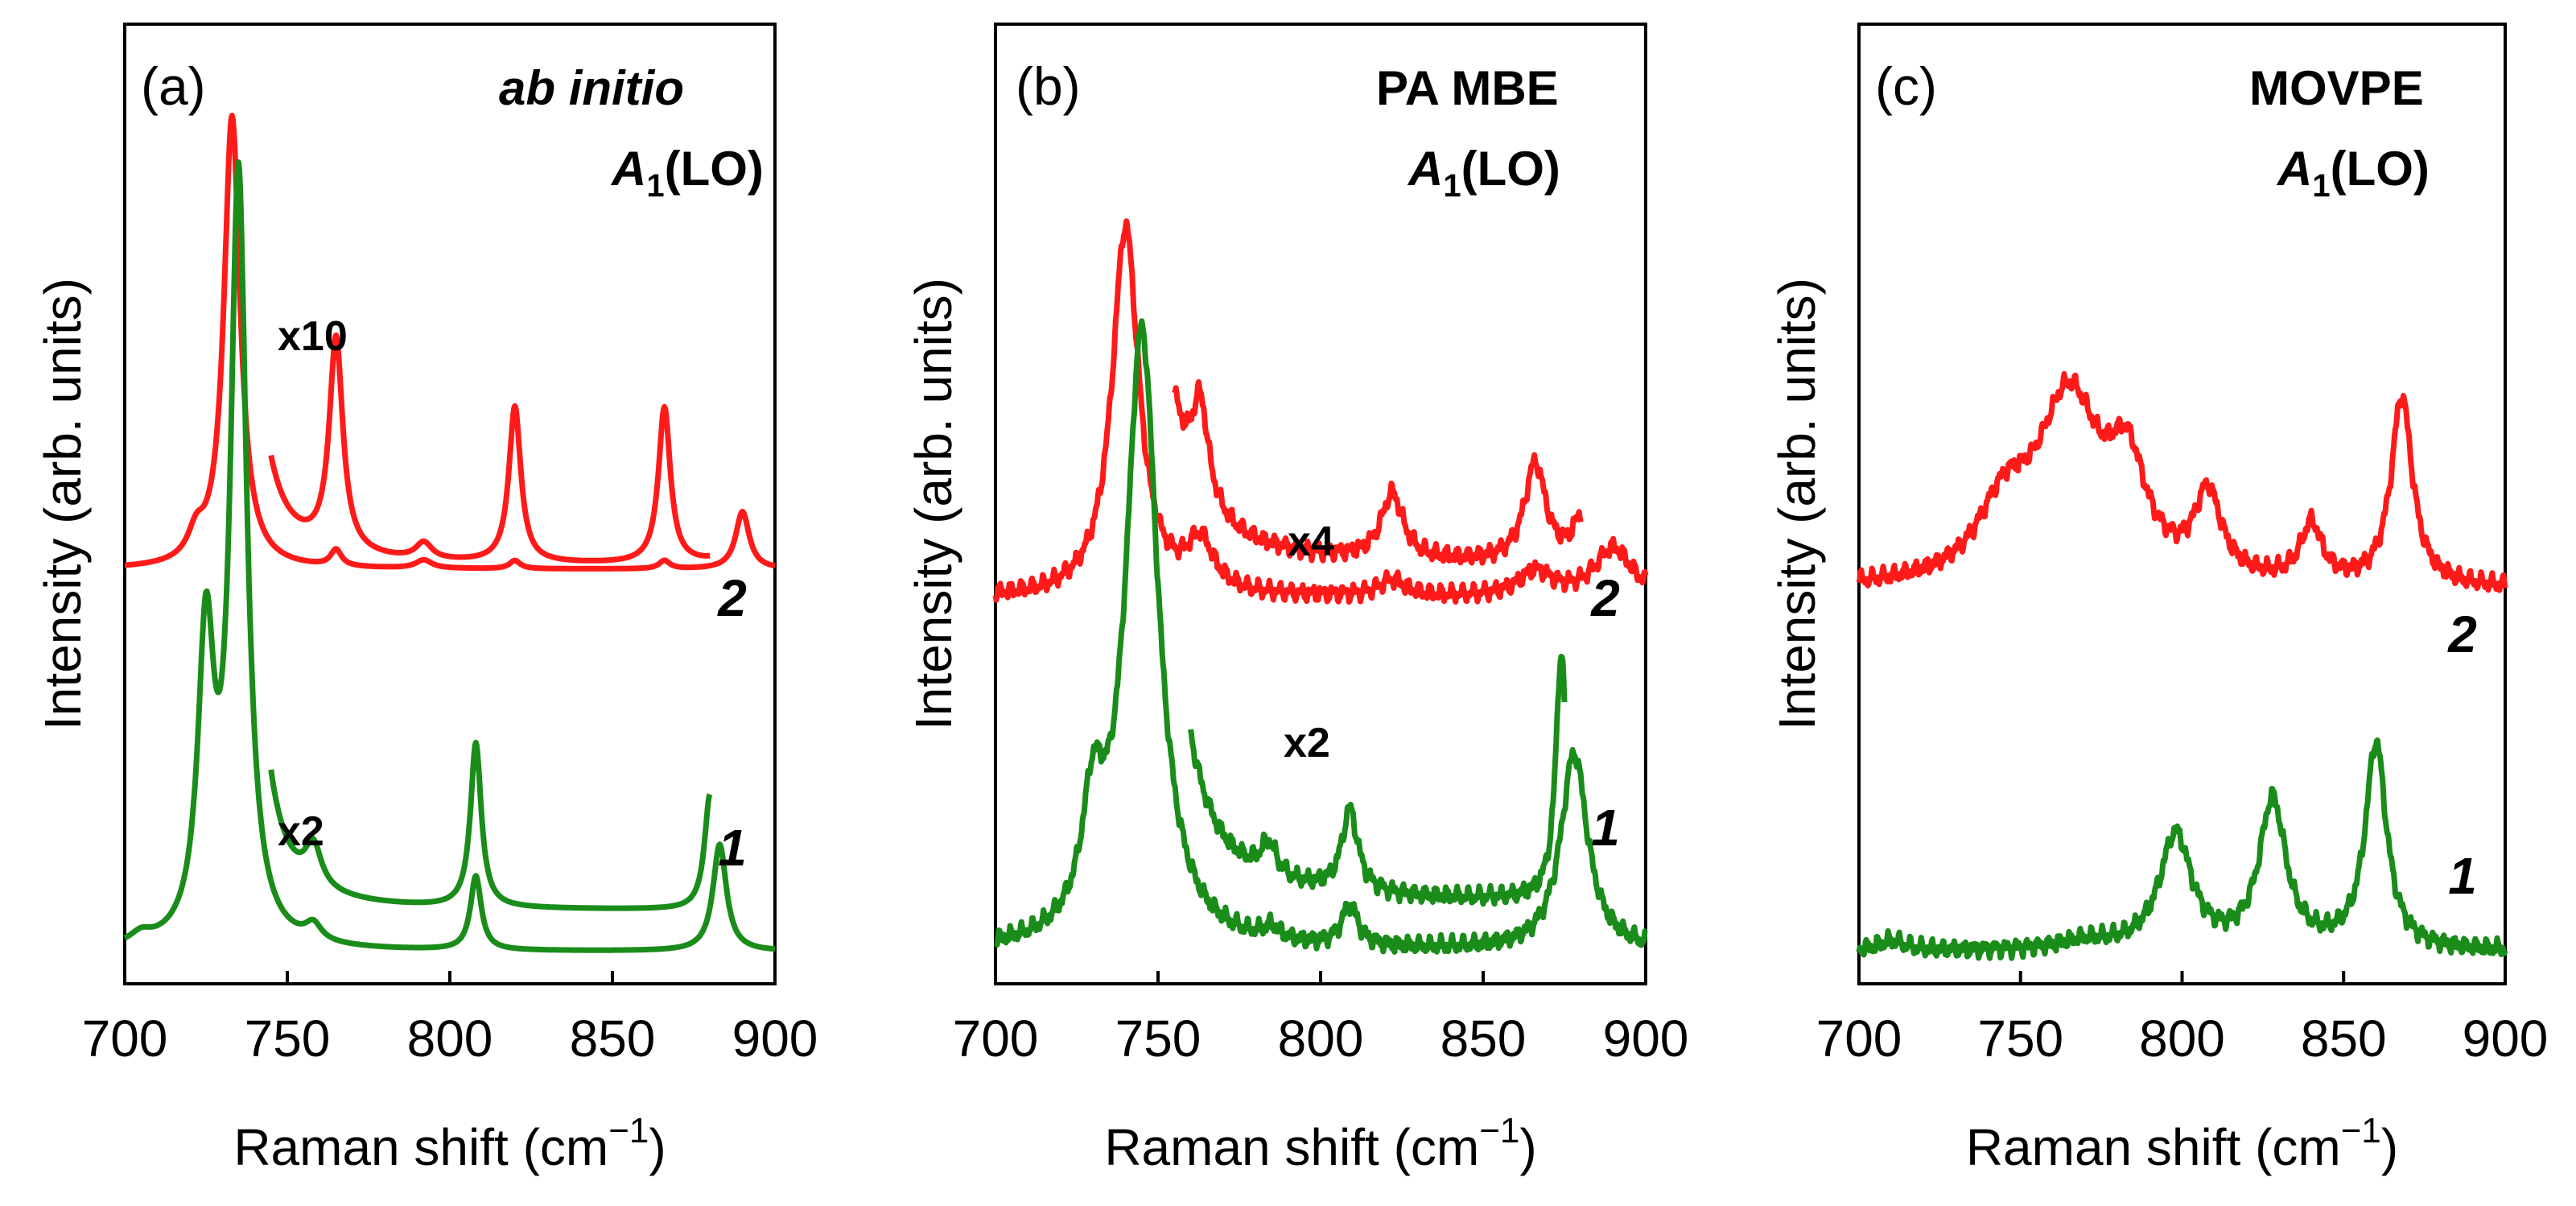 The image size is (2576, 1206). What do you see at coordinates (1048, 86) in the screenshot?
I see `panel-label: (b)` at bounding box center [1048, 86].